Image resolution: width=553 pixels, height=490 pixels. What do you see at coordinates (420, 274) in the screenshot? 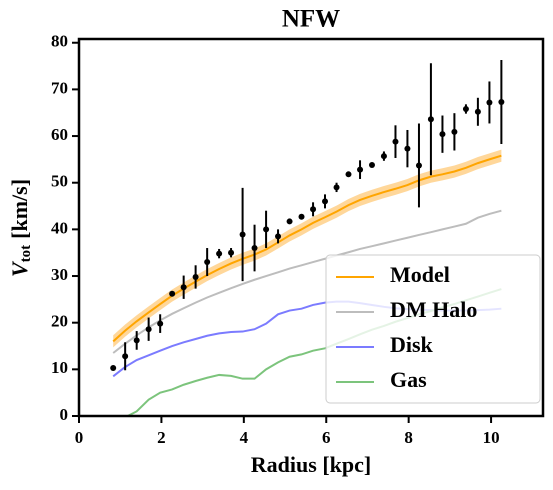
I see `legend-label: Model` at bounding box center [420, 274].